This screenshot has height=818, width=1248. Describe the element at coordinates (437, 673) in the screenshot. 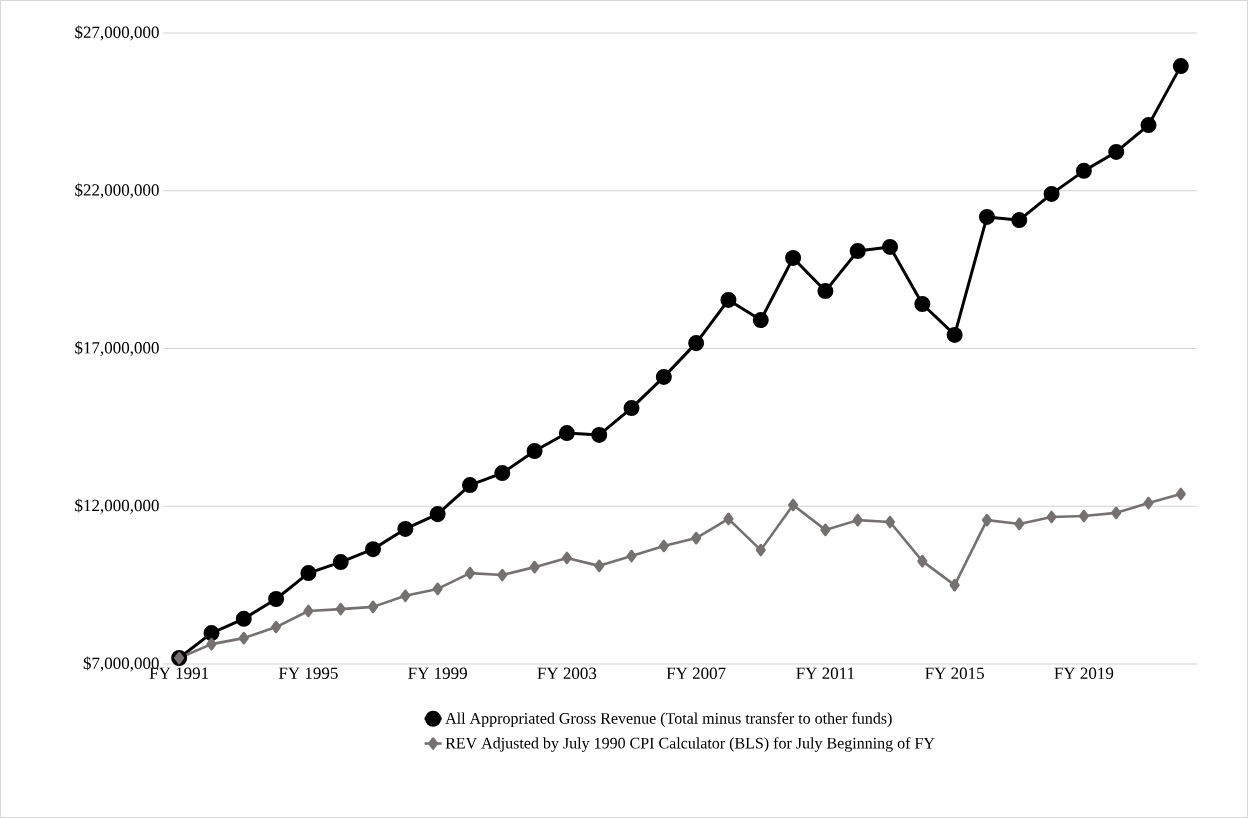

I see `x-tick-label: FY 1999` at that location.